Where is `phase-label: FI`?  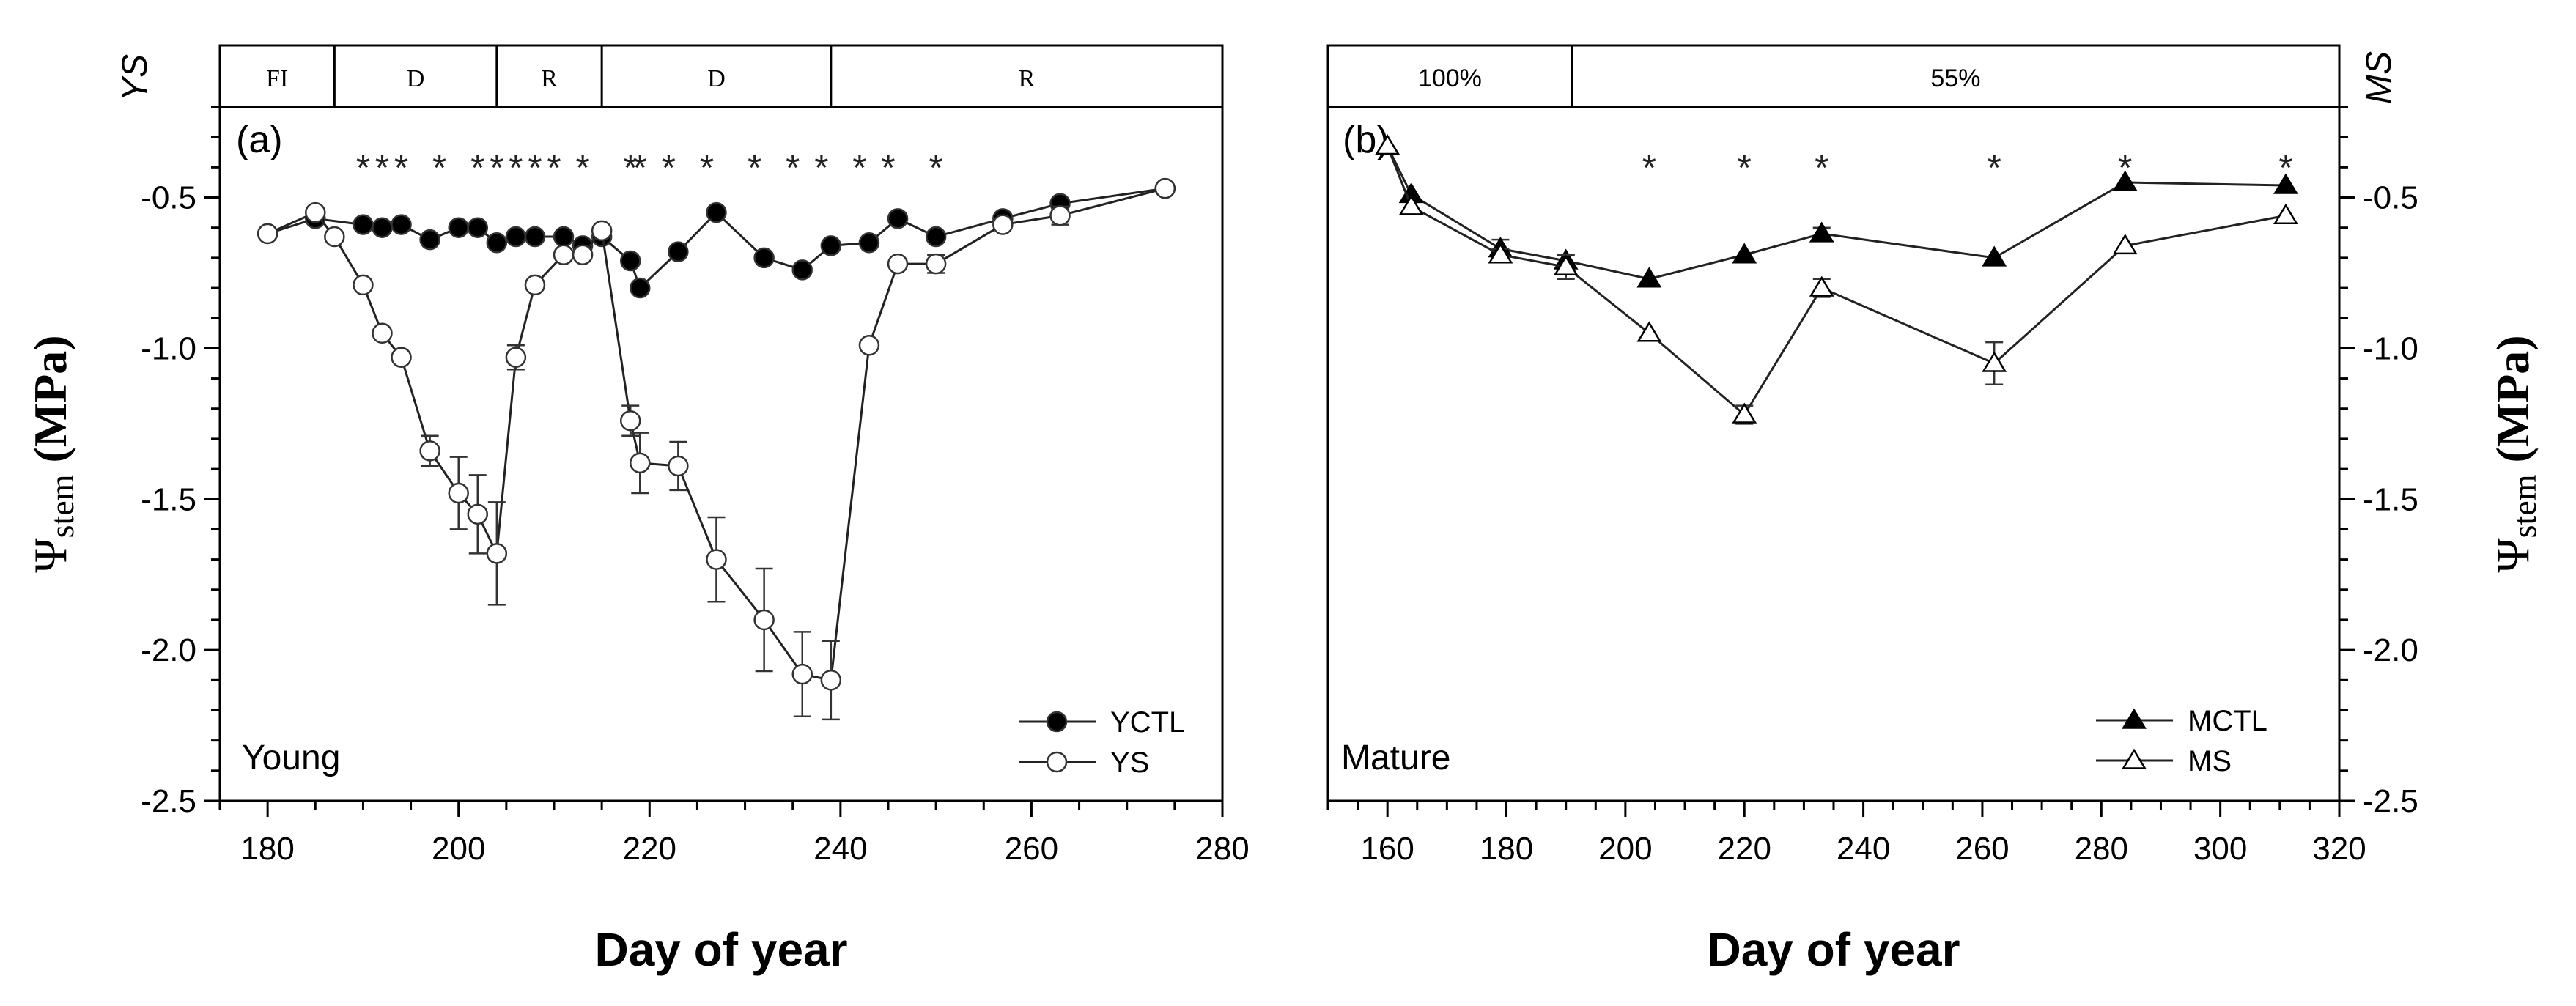 phase-label: FI is located at coordinates (277, 78).